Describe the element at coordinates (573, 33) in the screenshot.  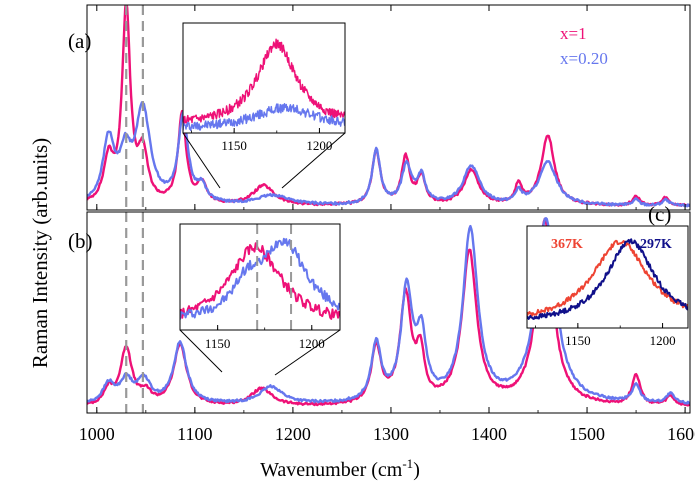
I see `legend-x1: x=1` at that location.